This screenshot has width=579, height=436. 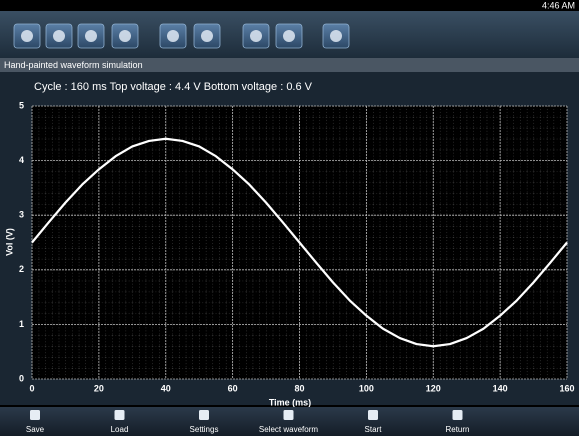 What do you see at coordinates (289, 65) in the screenshot?
I see `title-bar` at bounding box center [289, 65].